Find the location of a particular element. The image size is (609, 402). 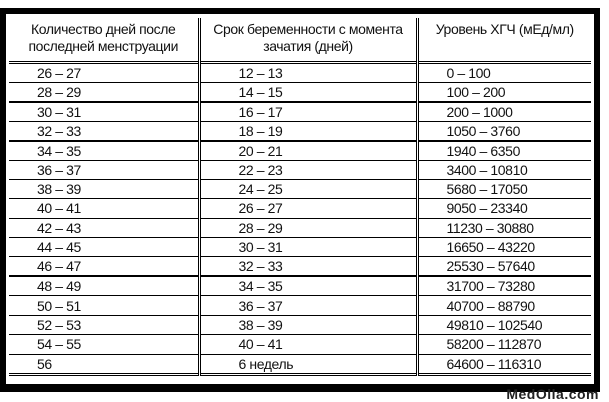

table-row: 36 – 37 22 – 23 3400 – 10810 is located at coordinates (300, 170).